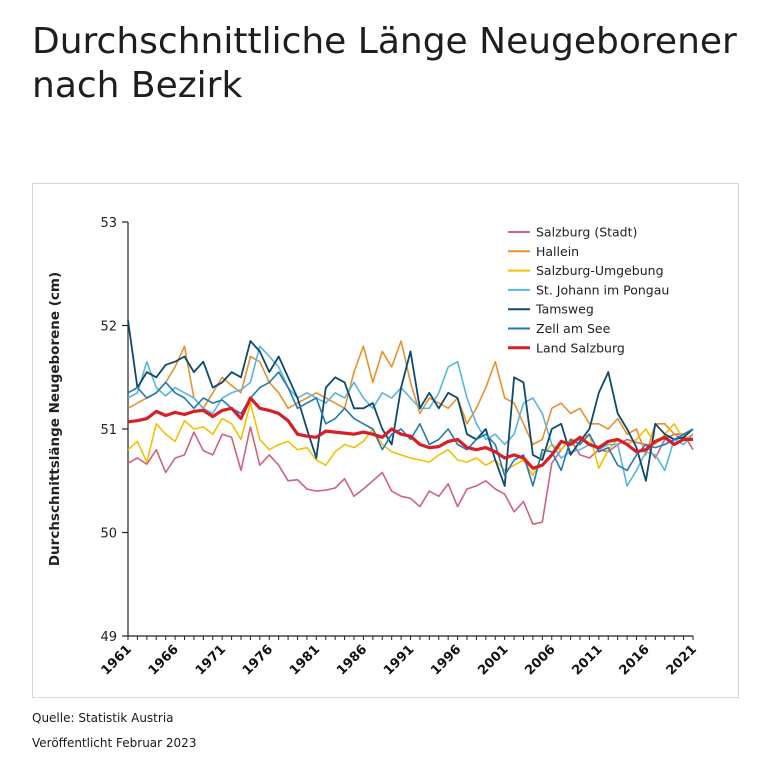 The width and height of the screenshot is (779, 774). I want to click on legend-label: Tamsweg, so click(564, 309).